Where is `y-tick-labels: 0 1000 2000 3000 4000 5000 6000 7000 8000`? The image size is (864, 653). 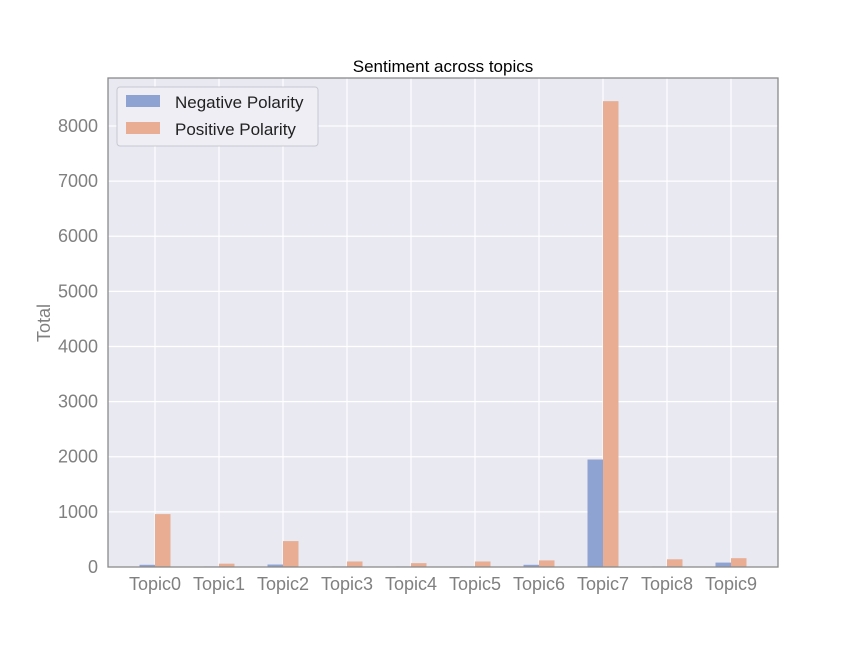
y-tick-labels: 0 1000 2000 3000 4000 5000 6000 7000 8000 is located at coordinates (78, 346).